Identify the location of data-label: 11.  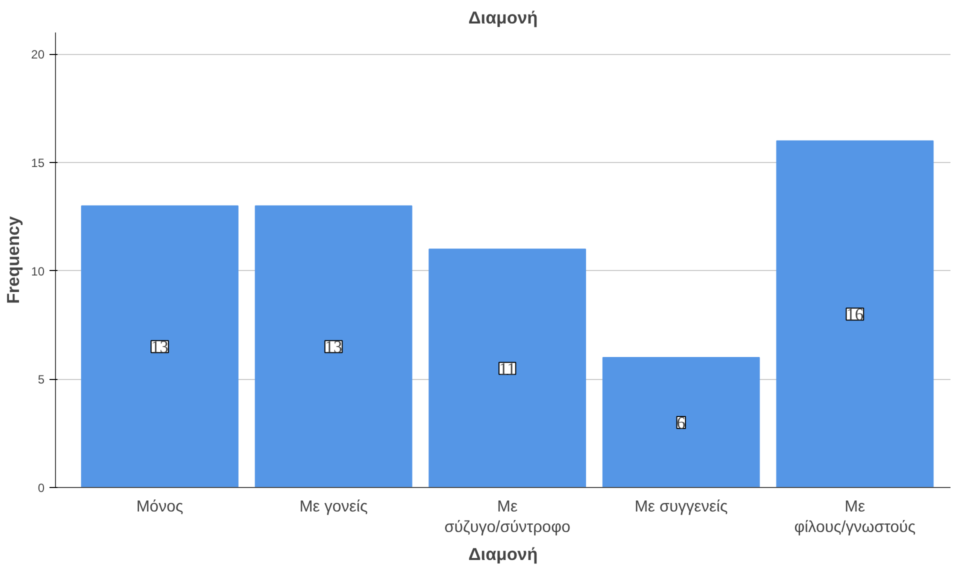
(507, 368).